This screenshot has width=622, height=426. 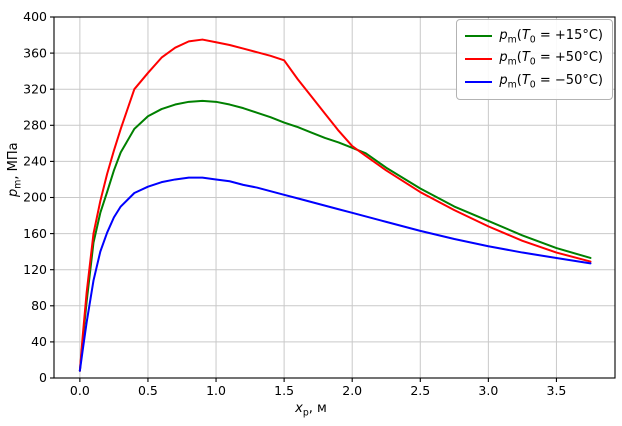 What do you see at coordinates (43, 377) in the screenshot?
I see `y-tick-label: 0` at bounding box center [43, 377].